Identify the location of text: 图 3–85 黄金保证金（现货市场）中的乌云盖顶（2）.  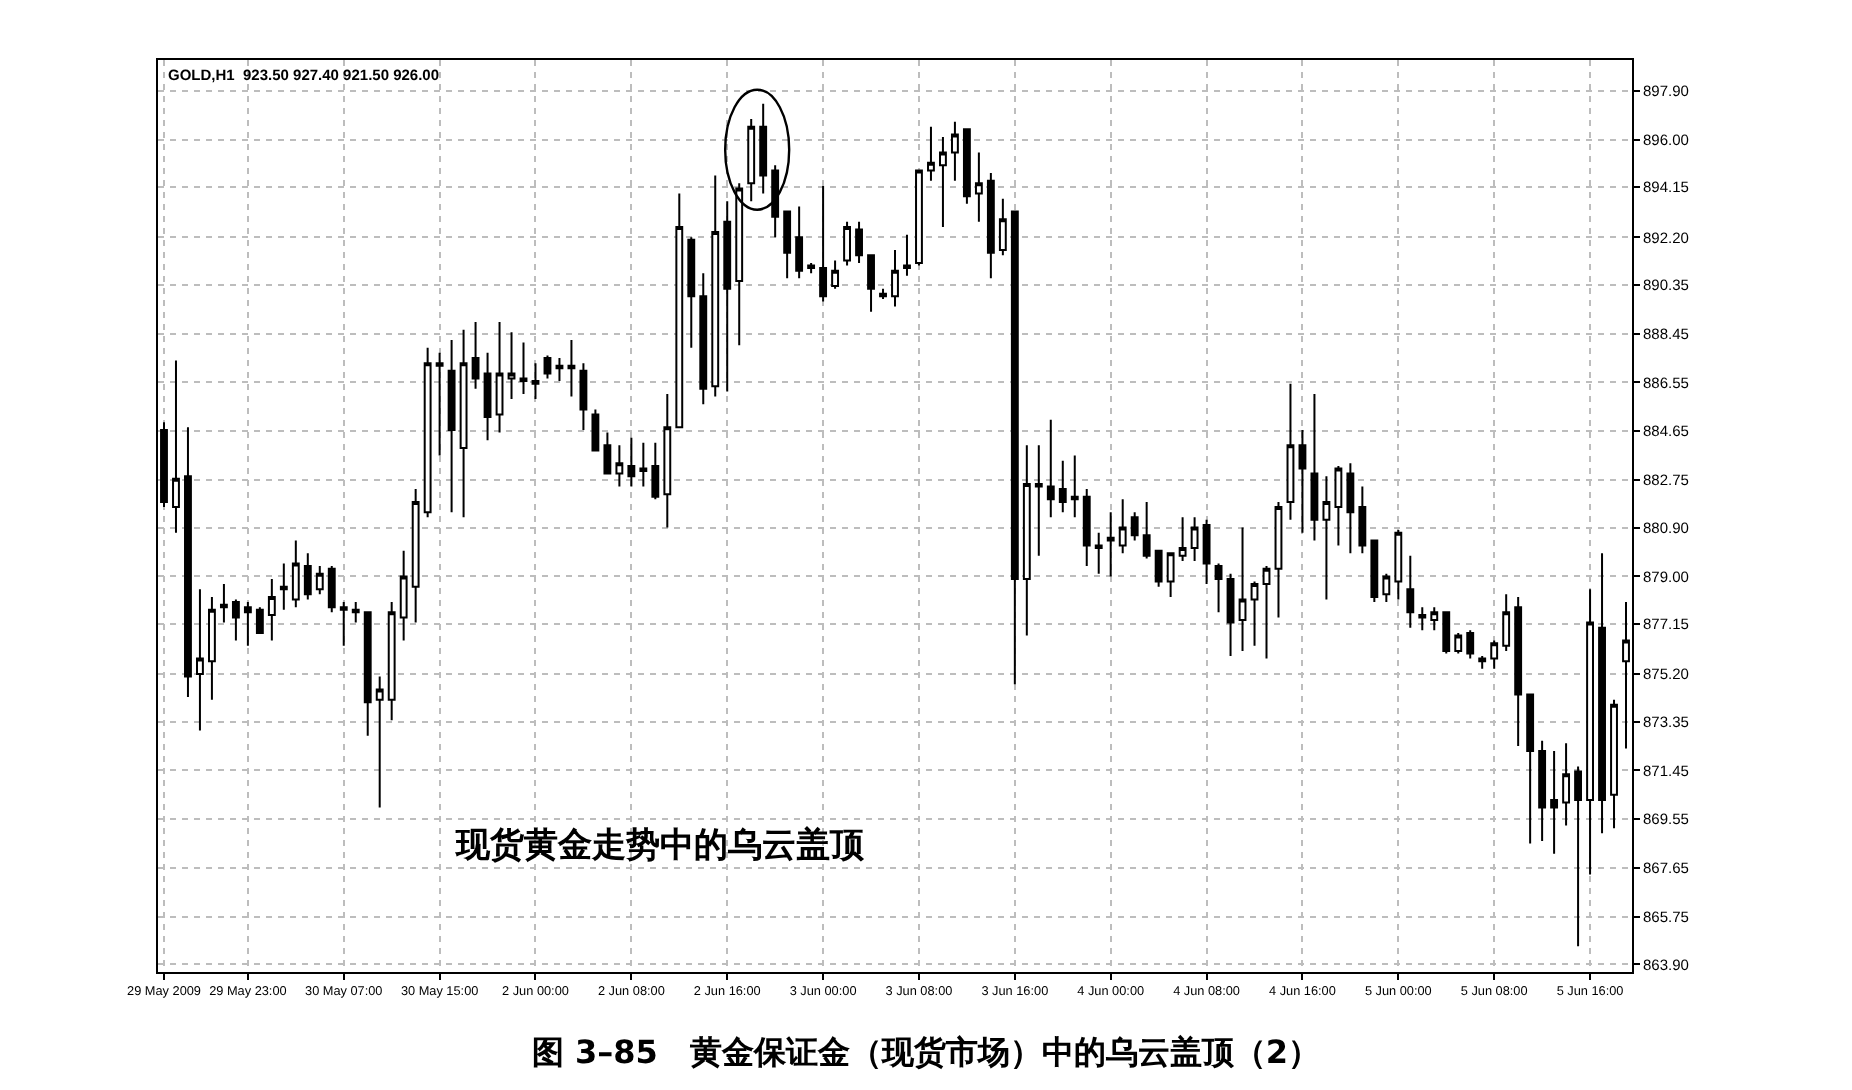
(926, 1051).